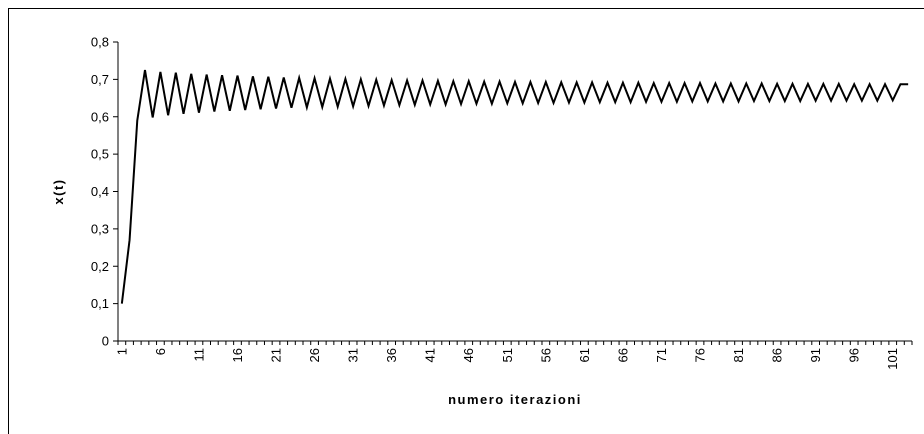 This screenshot has width=924, height=434. I want to click on x-tick-label: 56, so click(545, 355).